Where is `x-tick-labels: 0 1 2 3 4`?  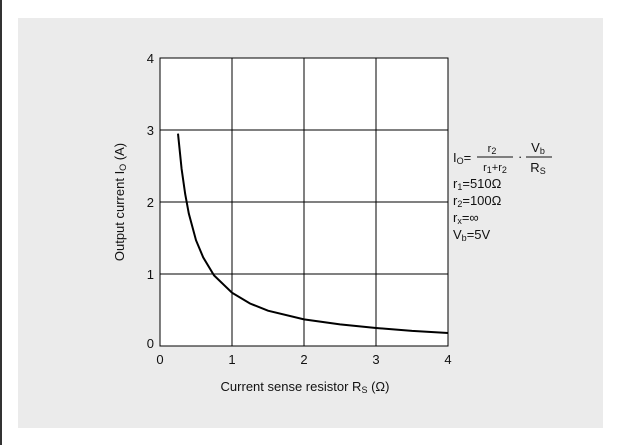
x-tick-labels: 0 1 2 3 4 is located at coordinates (303, 359).